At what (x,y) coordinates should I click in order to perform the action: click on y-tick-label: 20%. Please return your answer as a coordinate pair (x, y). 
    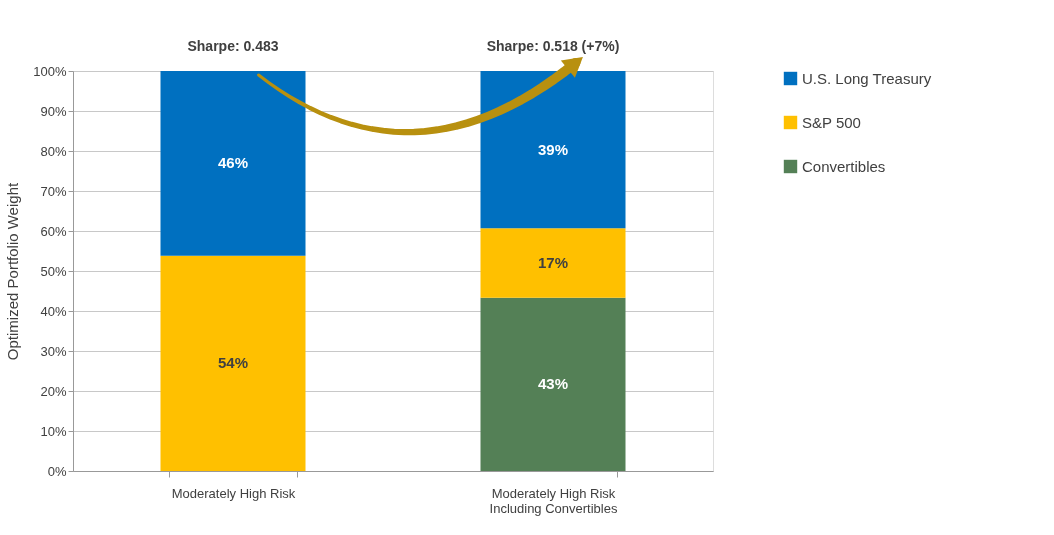
    Looking at the image, I should click on (53, 391).